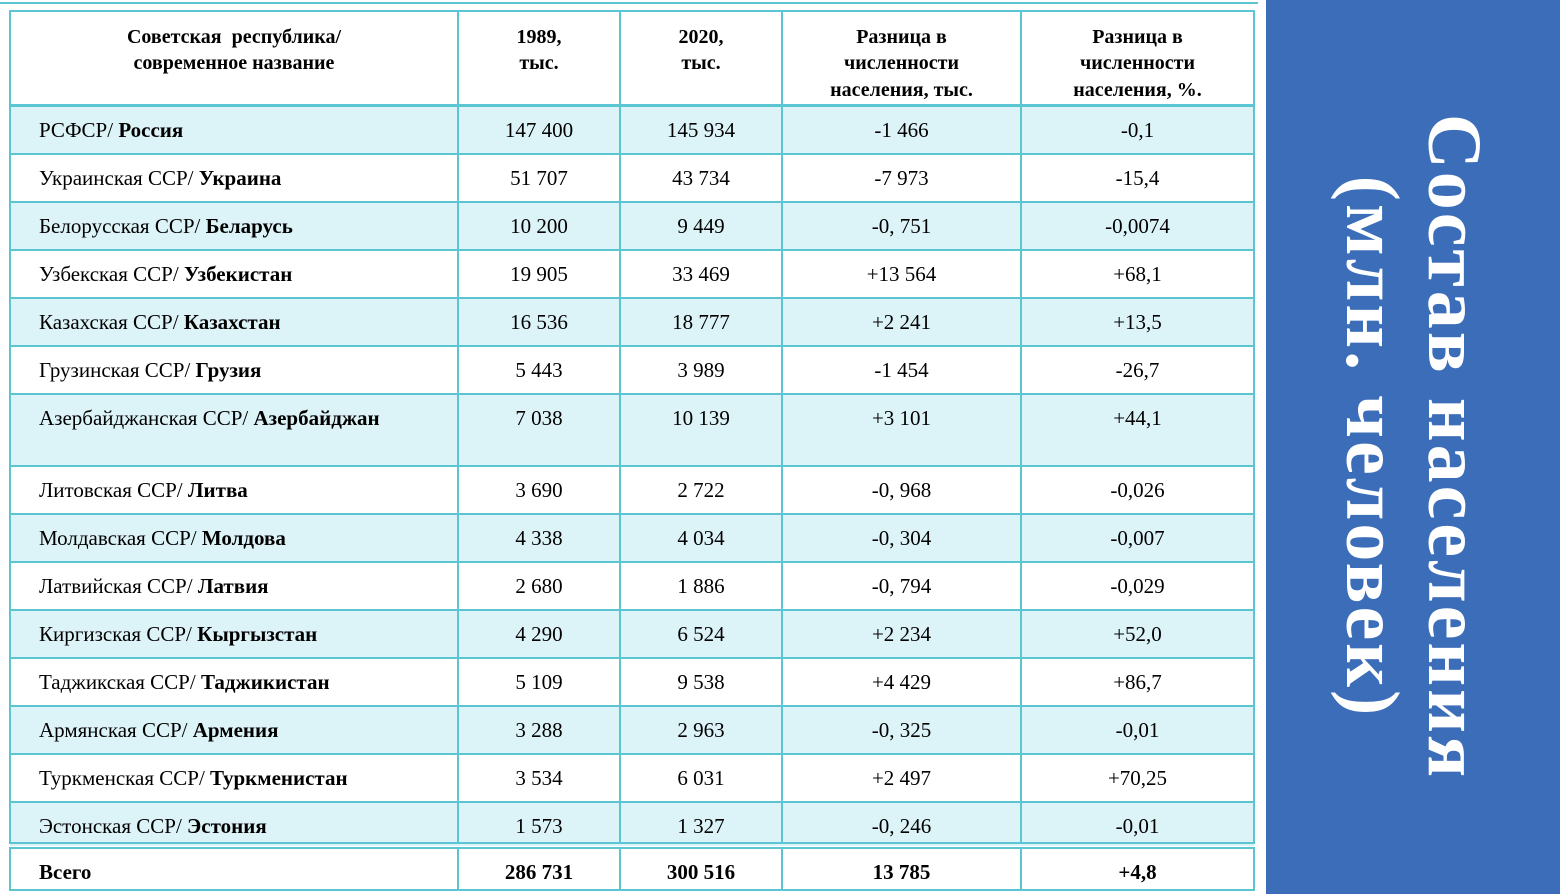  I want to click on modern-name: Латвия, so click(233, 585).